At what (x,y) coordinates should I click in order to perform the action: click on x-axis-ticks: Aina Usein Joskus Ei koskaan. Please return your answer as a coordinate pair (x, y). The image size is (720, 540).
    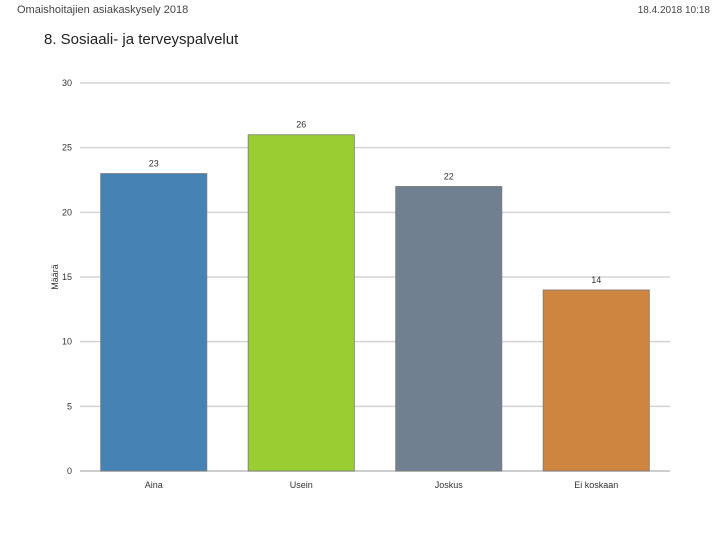
    Looking at the image, I should click on (382, 485).